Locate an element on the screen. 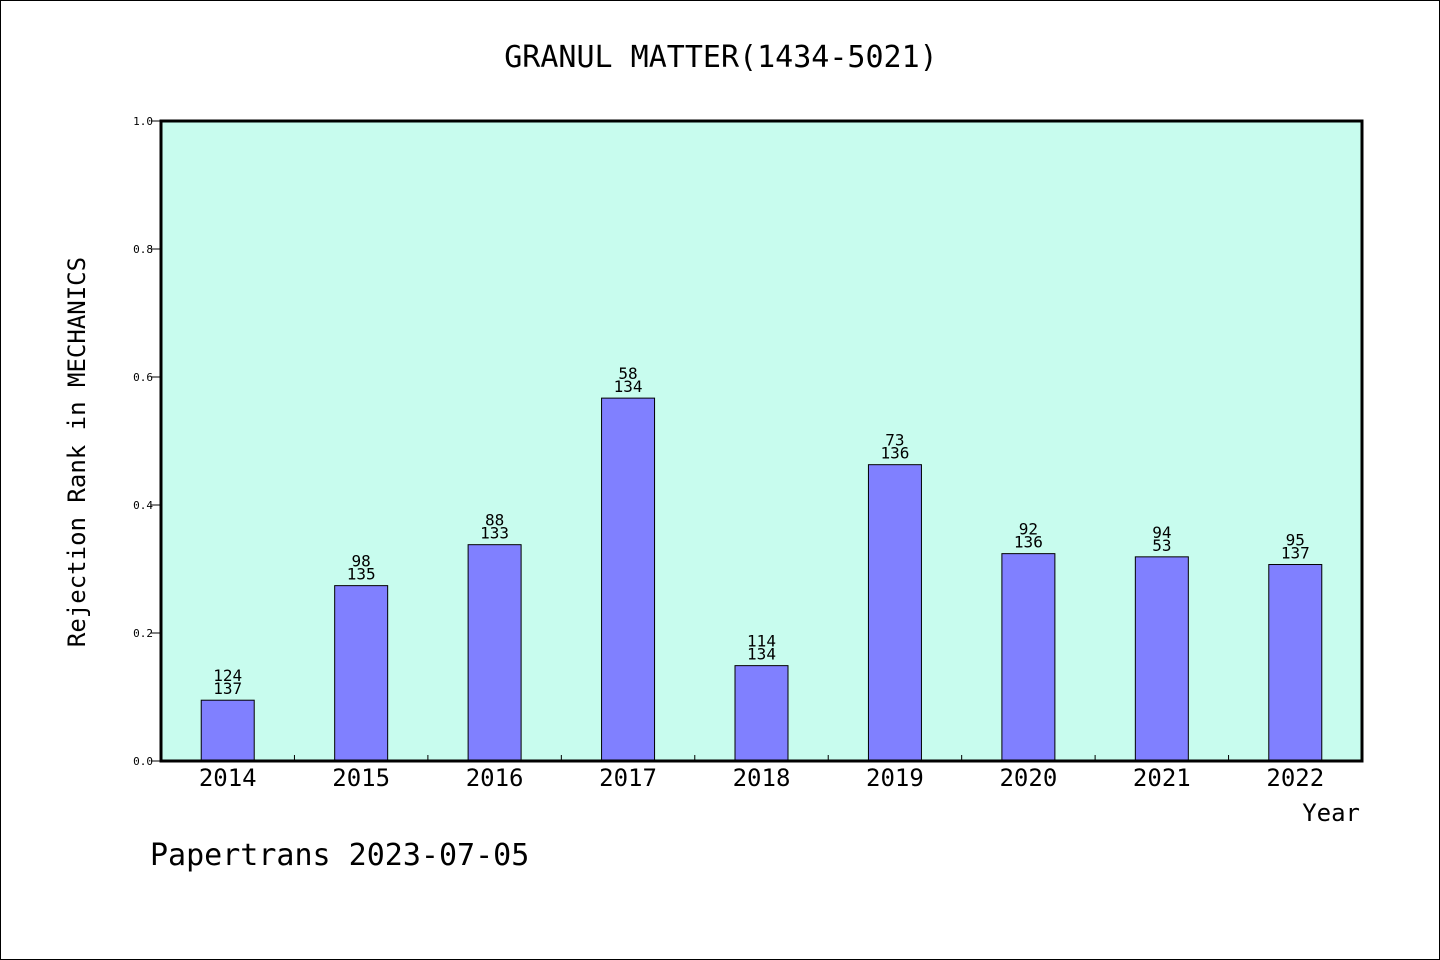  x-tick-label: 2022 is located at coordinates (1295, 778).